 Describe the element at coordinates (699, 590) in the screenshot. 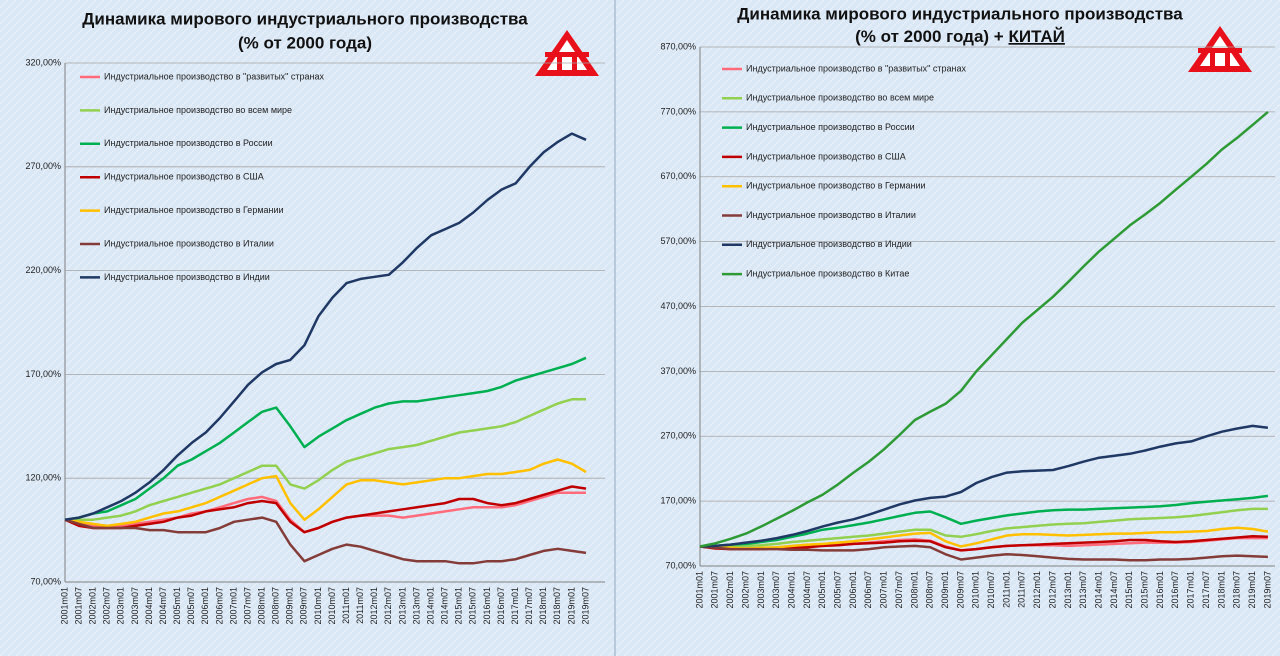

I see `x-tick-label: 2001m01` at that location.